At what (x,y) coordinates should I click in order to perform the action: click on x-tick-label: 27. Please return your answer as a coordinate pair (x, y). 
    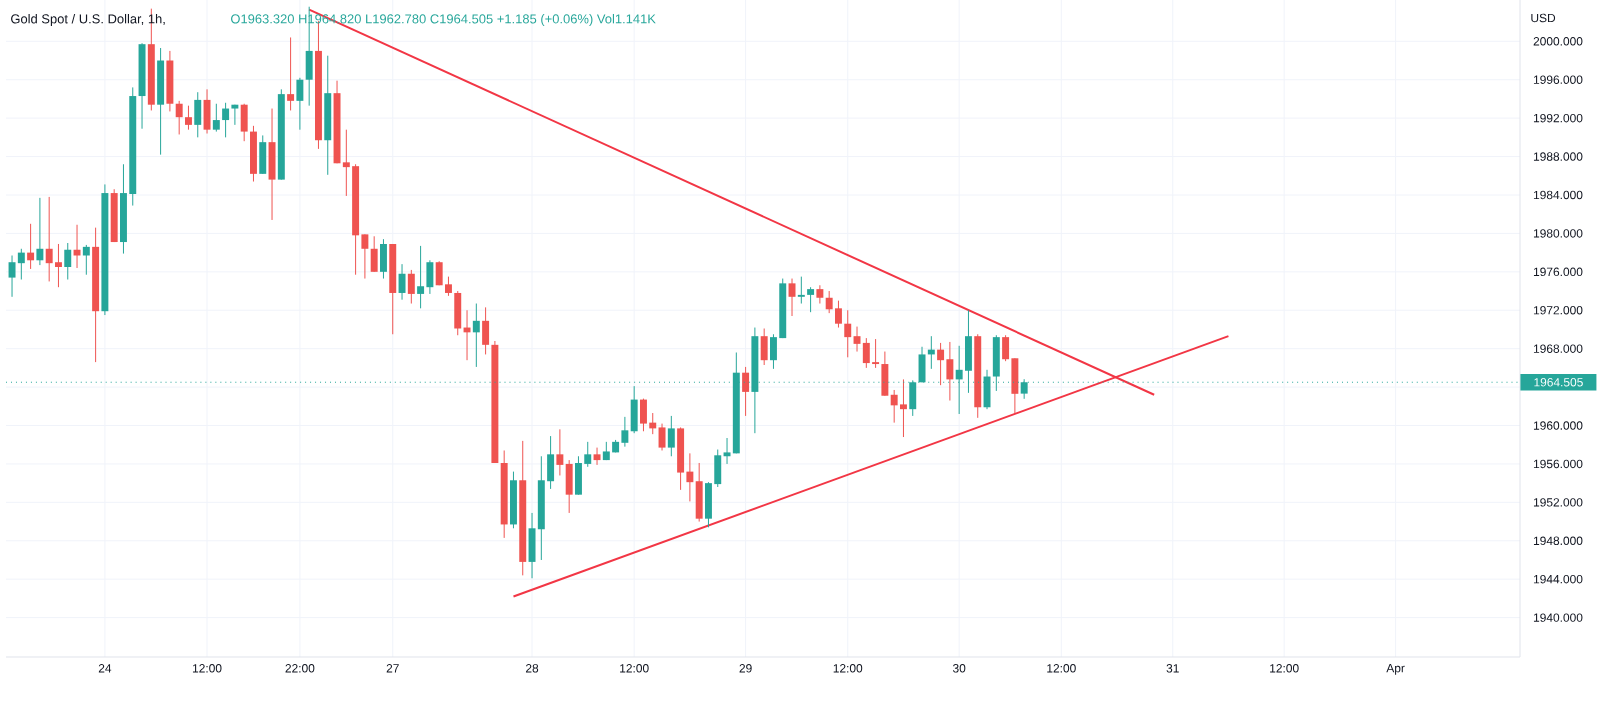
    Looking at the image, I should click on (392, 668).